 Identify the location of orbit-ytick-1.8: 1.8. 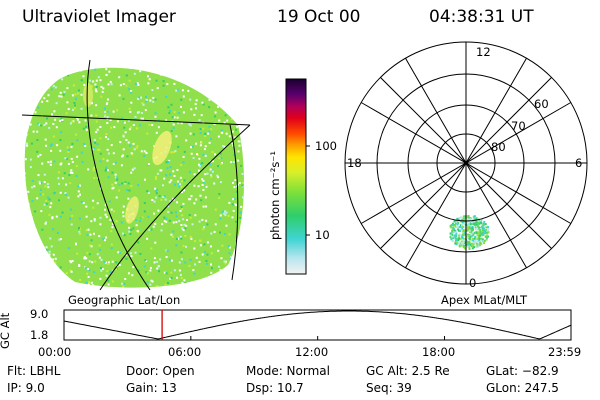
(39, 335).